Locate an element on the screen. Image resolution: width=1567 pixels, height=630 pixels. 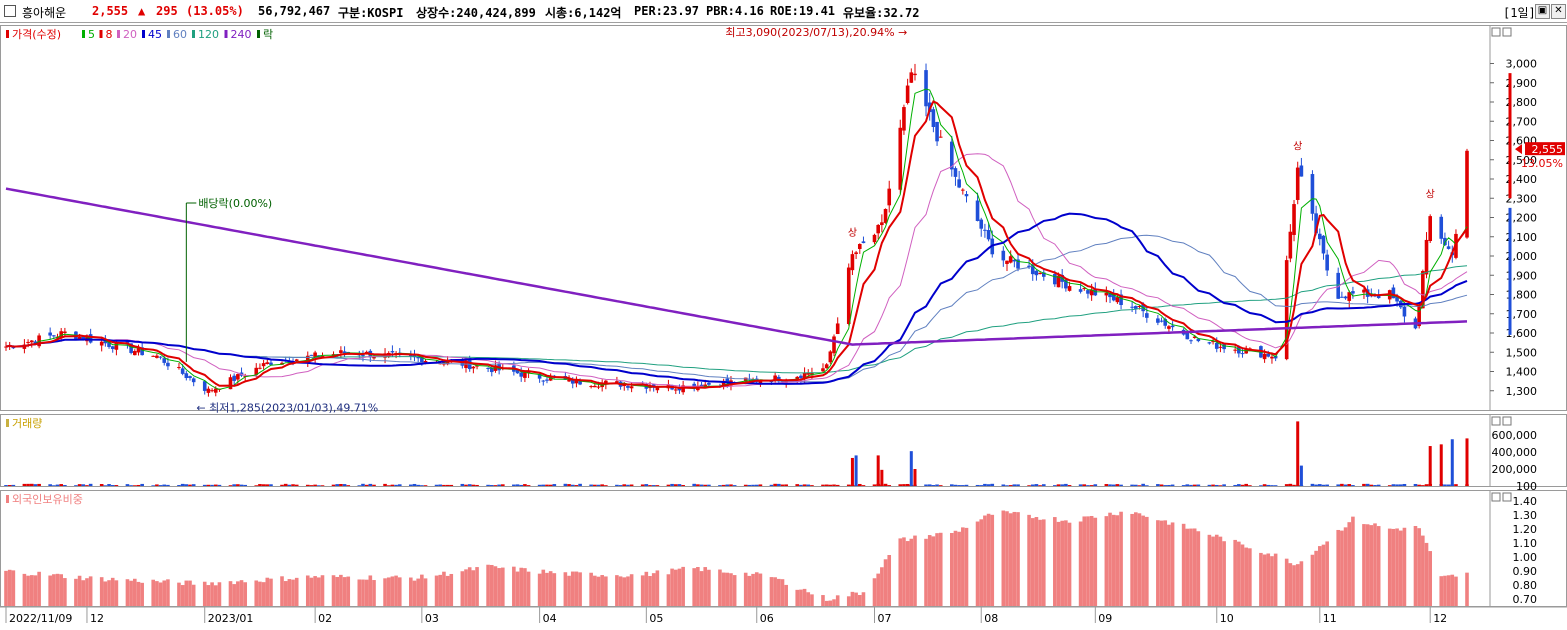
up-arrow-icon: ▲ is located at coordinates (142, 11).